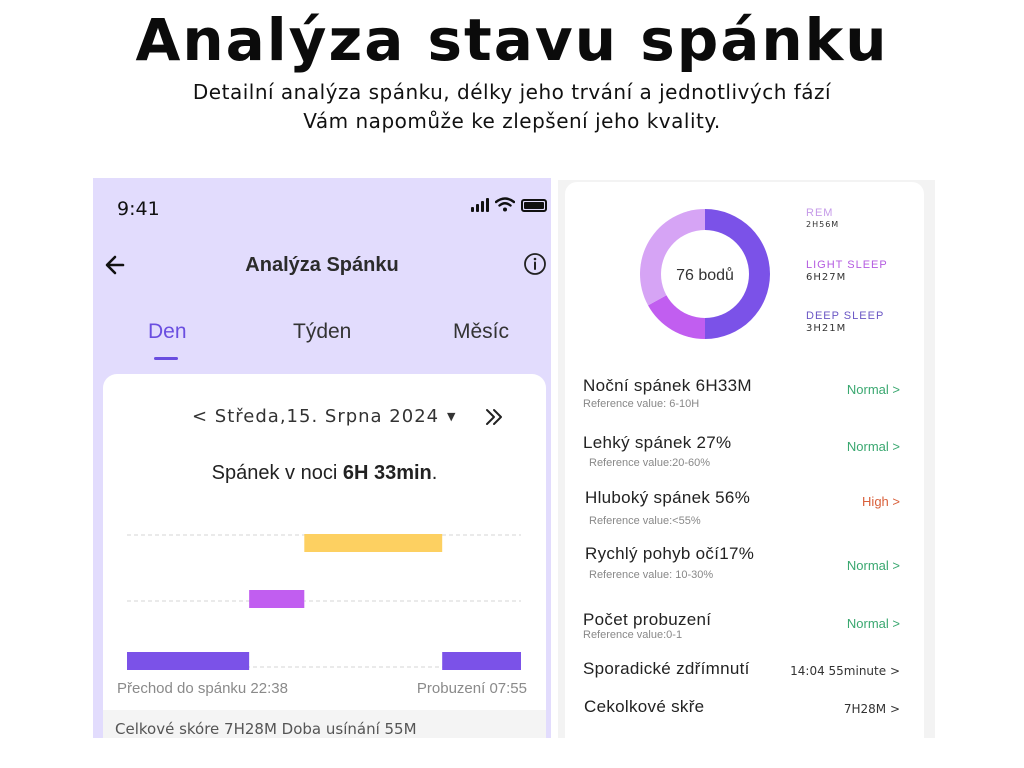 Image resolution: width=1024 pixels, height=768 pixels. I want to click on sleep-score-value: 76 bodů, so click(705, 275).